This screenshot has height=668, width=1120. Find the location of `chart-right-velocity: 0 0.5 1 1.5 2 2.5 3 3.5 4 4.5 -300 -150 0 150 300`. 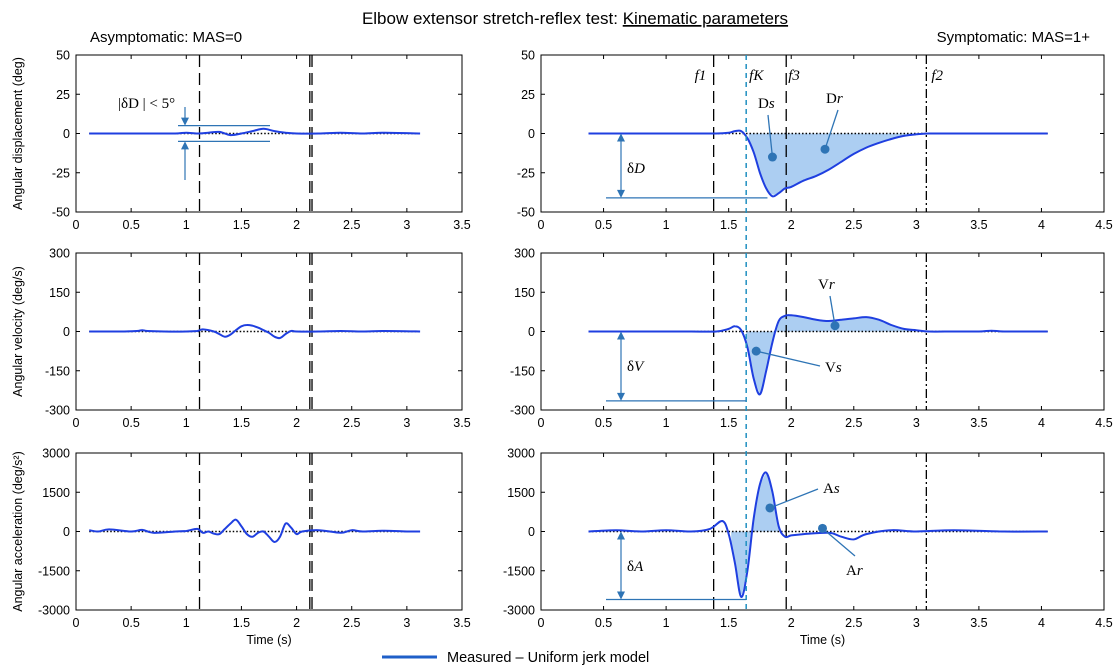

chart-right-velocity: 0 0.5 1 1.5 2 2.5 3 3.5 4 4.5 -300 -150 0 150 300 is located at coordinates (811, 339).